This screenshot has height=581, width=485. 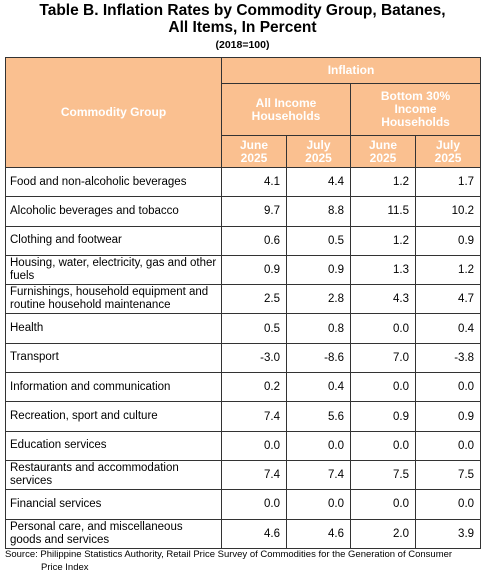 I want to click on header-cell: Bottom 30% Income Households, so click(x=415, y=109).